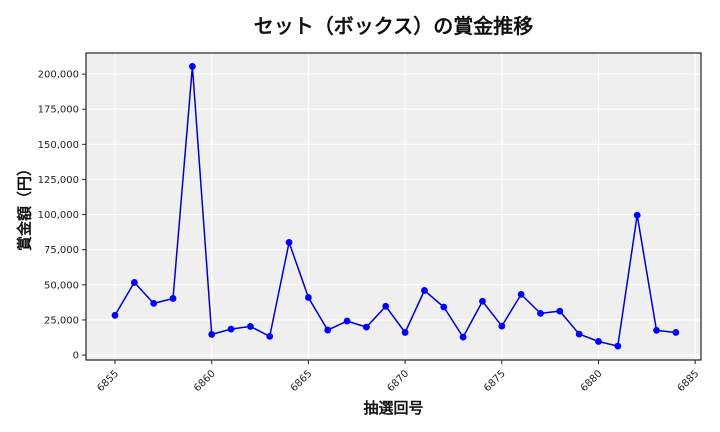 The image size is (720, 432). I want to click on x-axis-label: 抽選回号, so click(393, 408).